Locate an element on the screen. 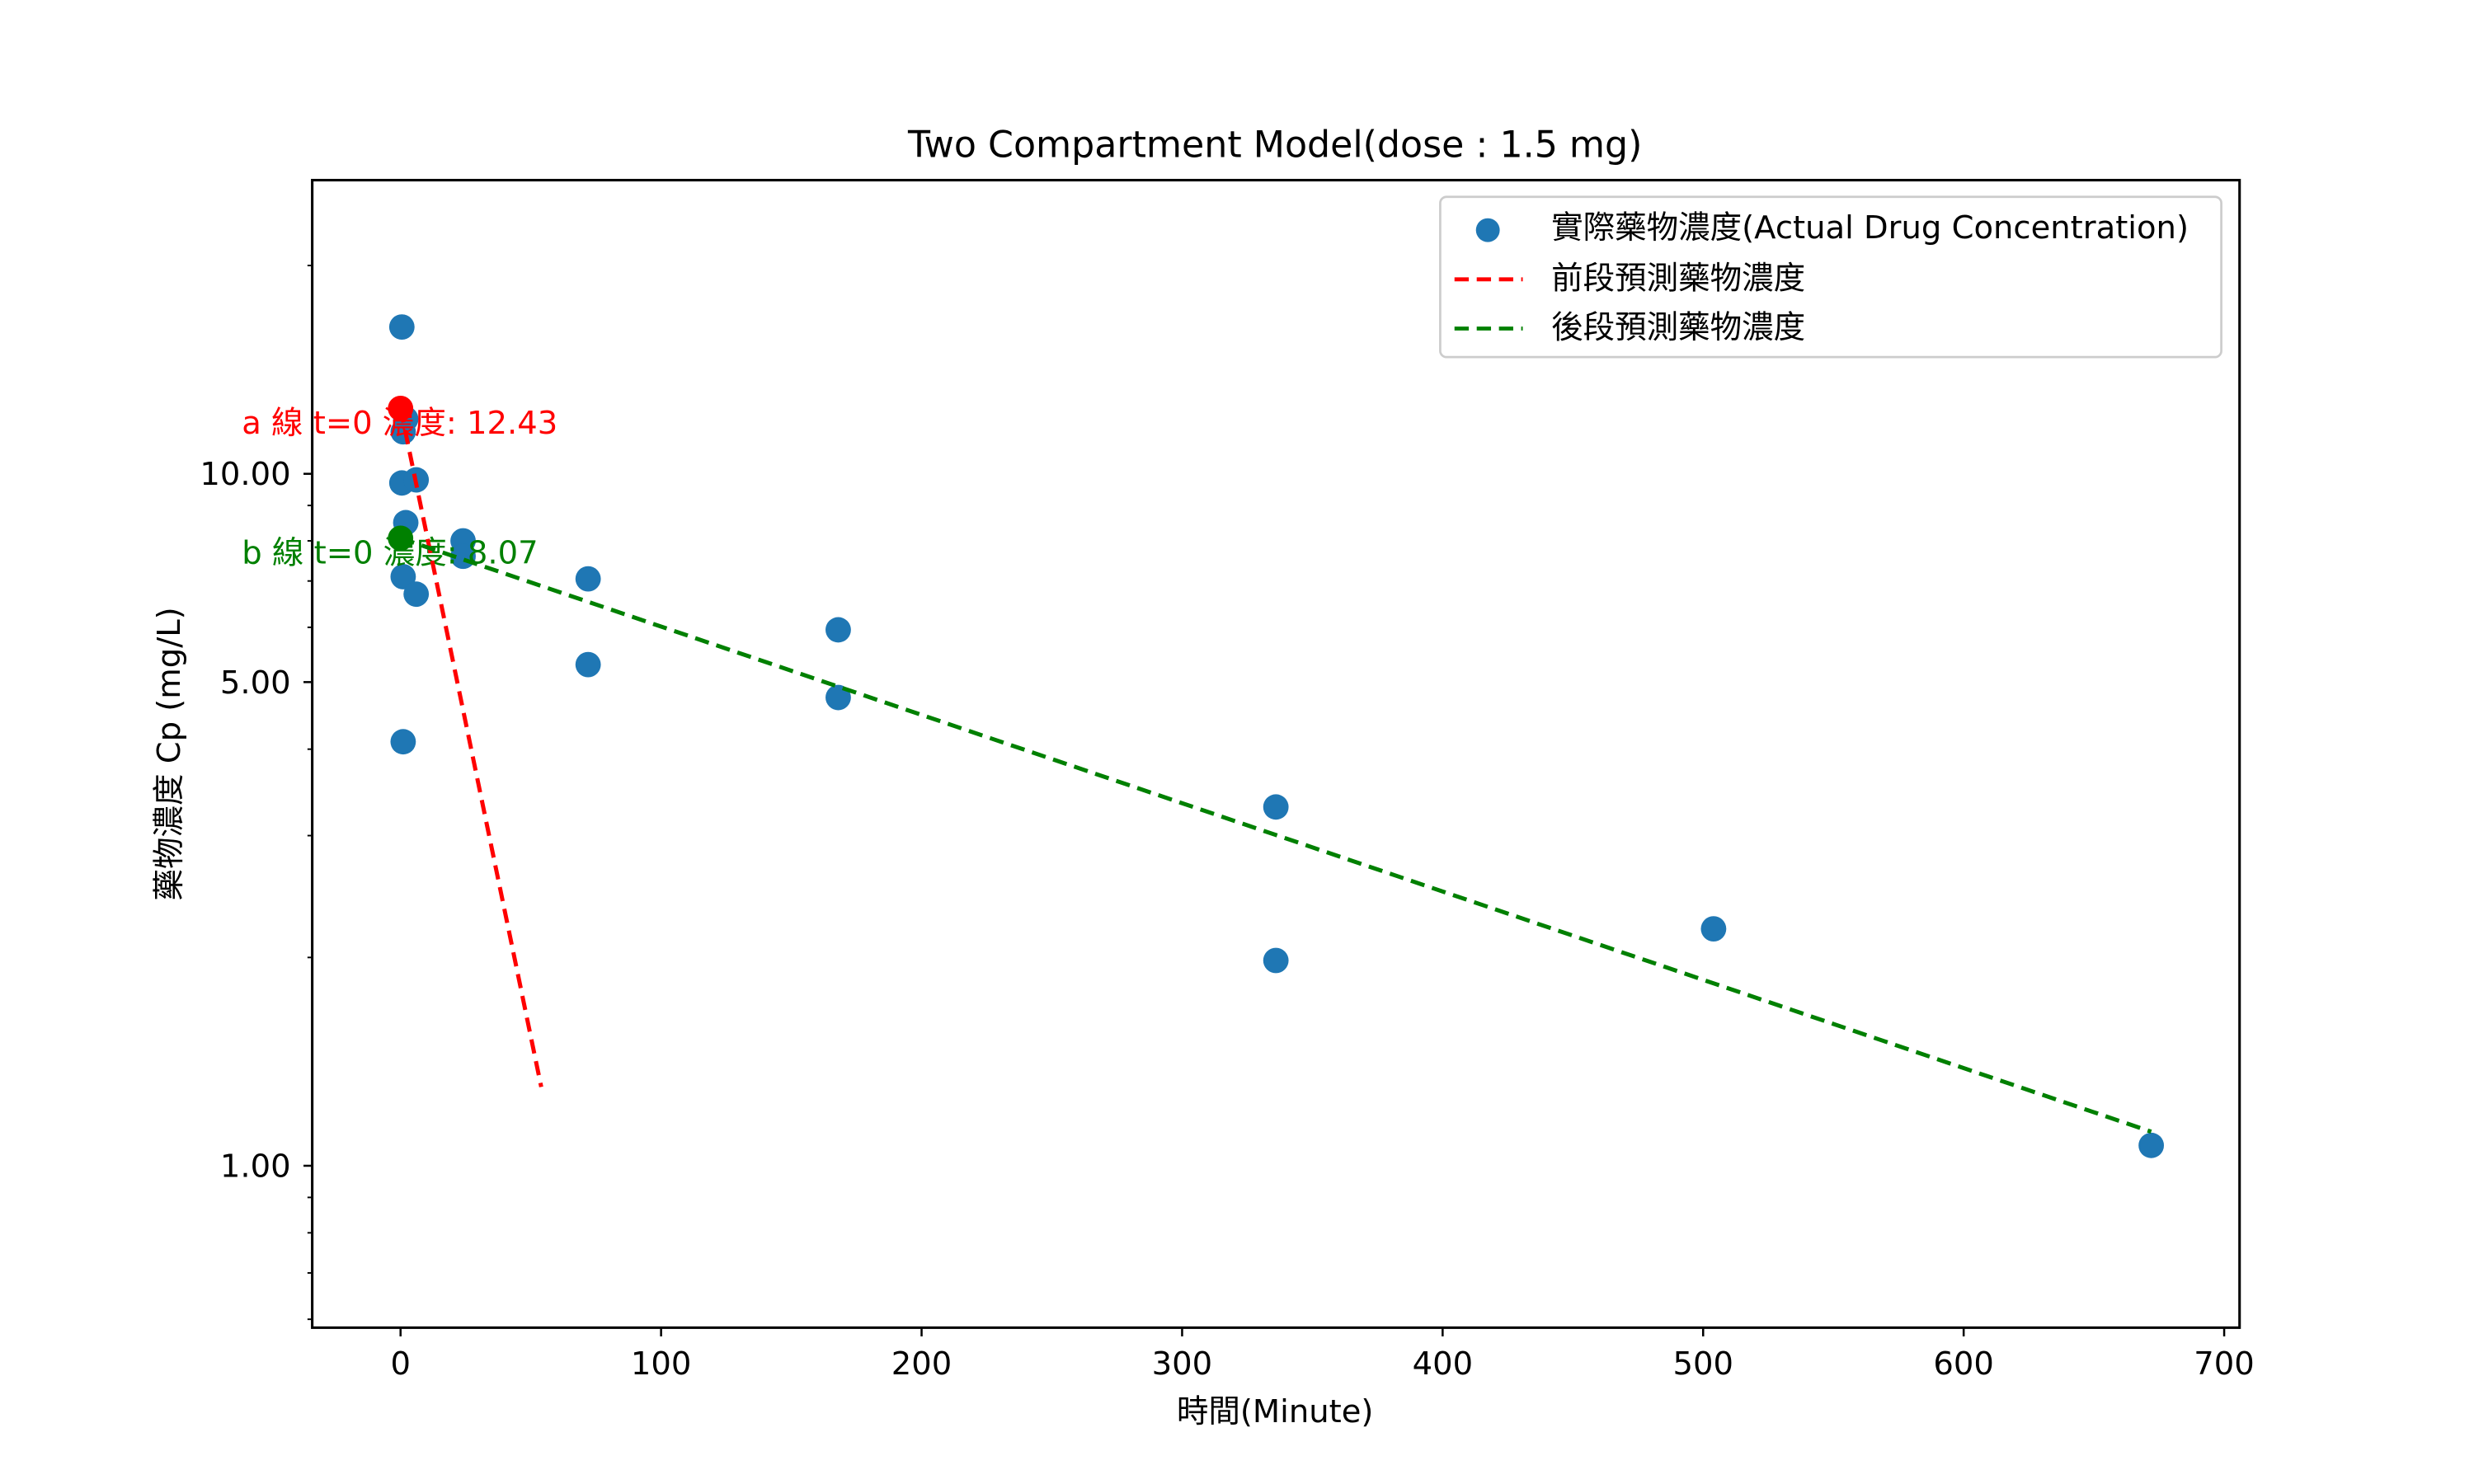  y-tick-label: 1.00 is located at coordinates (255, 1166).